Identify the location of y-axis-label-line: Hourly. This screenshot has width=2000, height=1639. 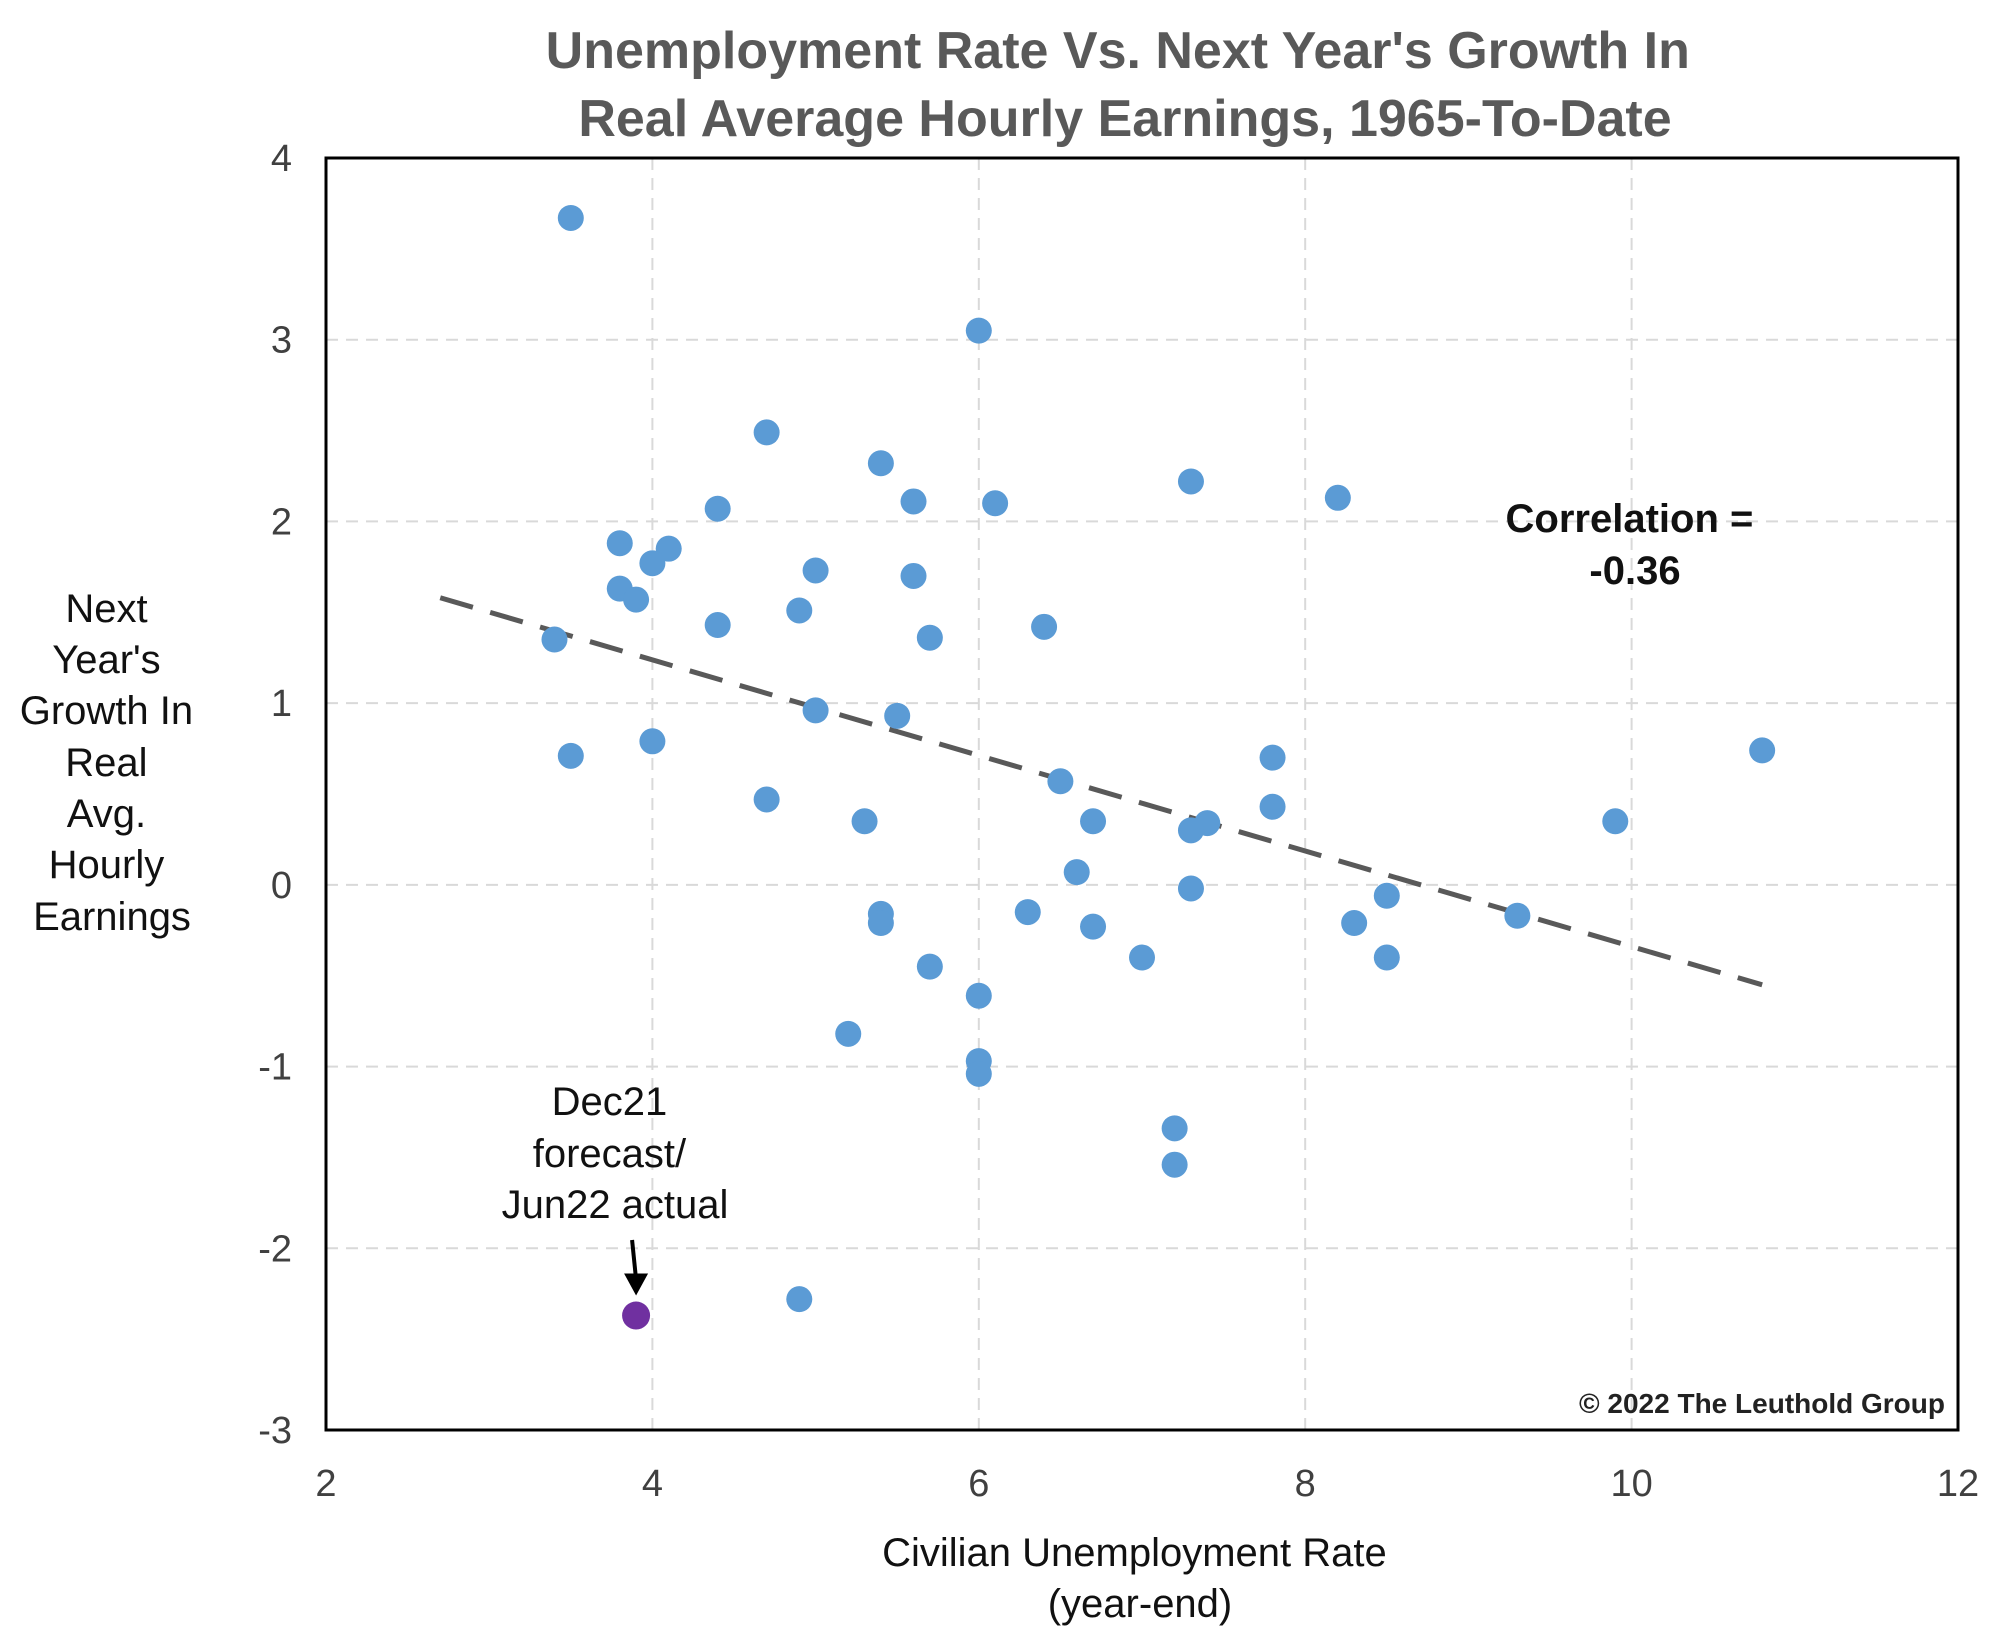
(107, 865).